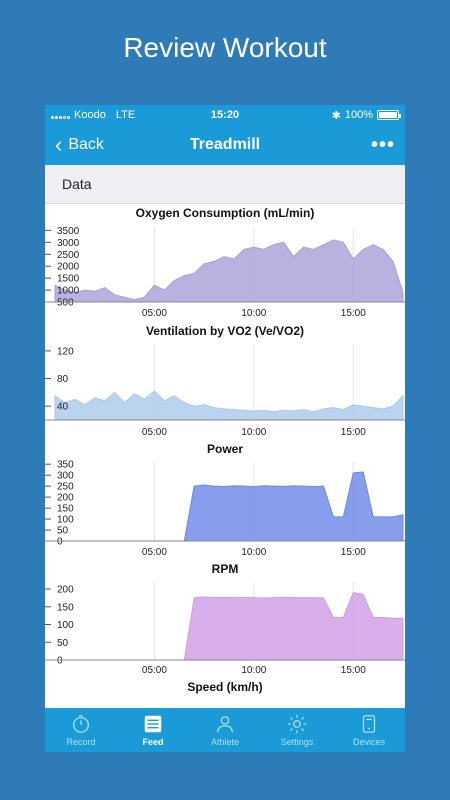 This screenshot has height=800, width=450. Describe the element at coordinates (81, 724) in the screenshot. I see `stopwatch-icon` at that location.